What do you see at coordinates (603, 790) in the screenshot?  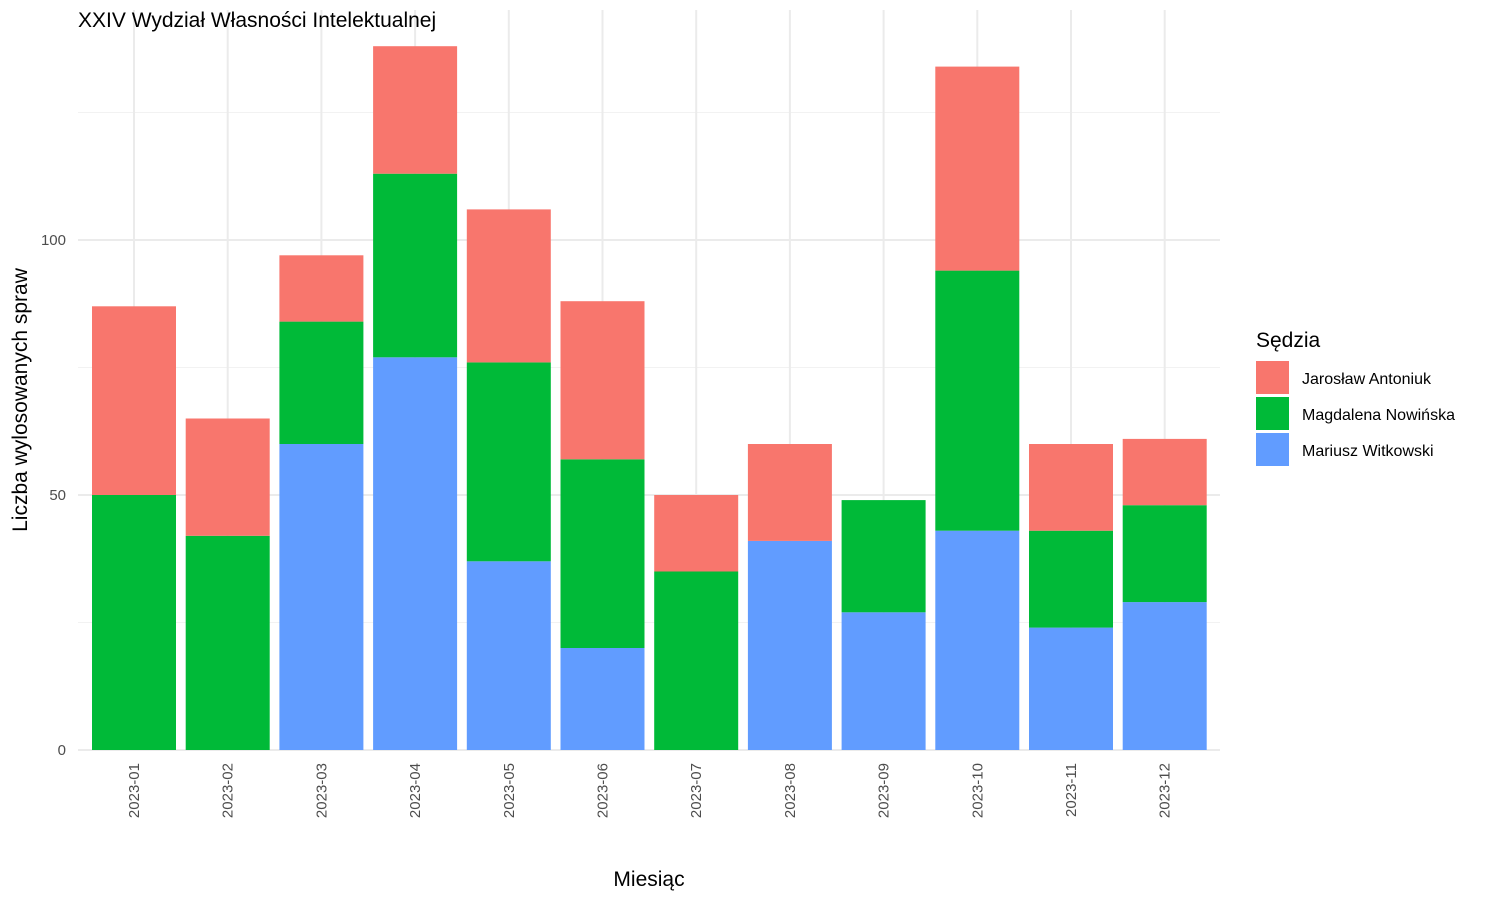 I see `x-tick-label: 2023-06` at bounding box center [603, 790].